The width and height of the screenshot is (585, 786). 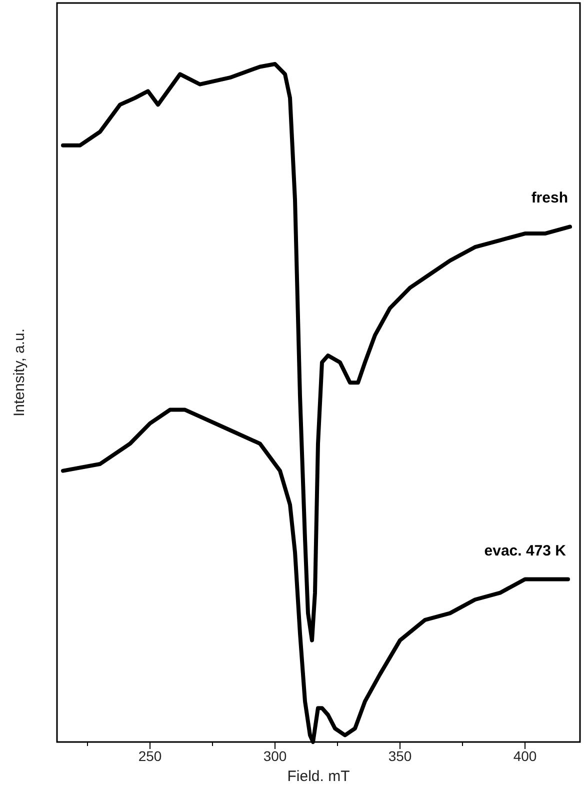 I want to click on y-axis-title: Intensity, a.u., so click(x=19, y=372).